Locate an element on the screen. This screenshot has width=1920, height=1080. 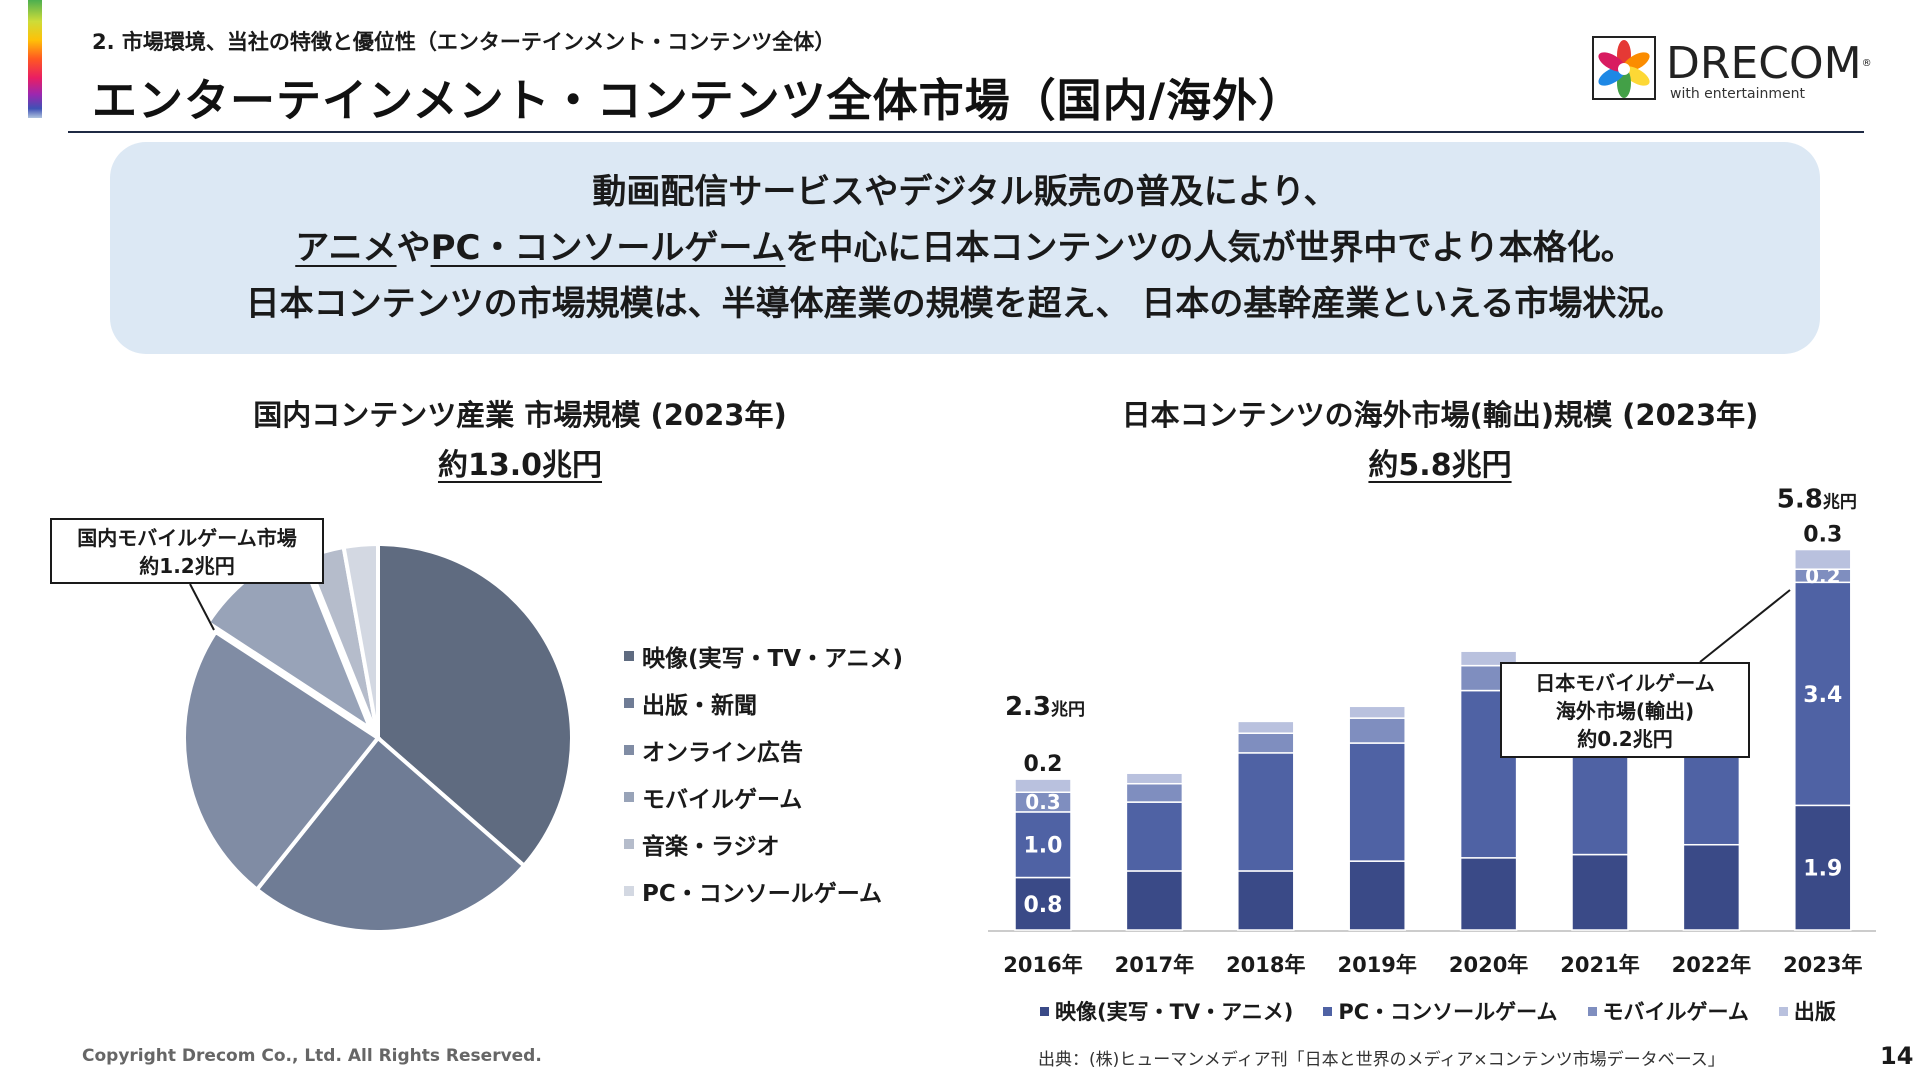
flower-logo-icon is located at coordinates (1624, 68).